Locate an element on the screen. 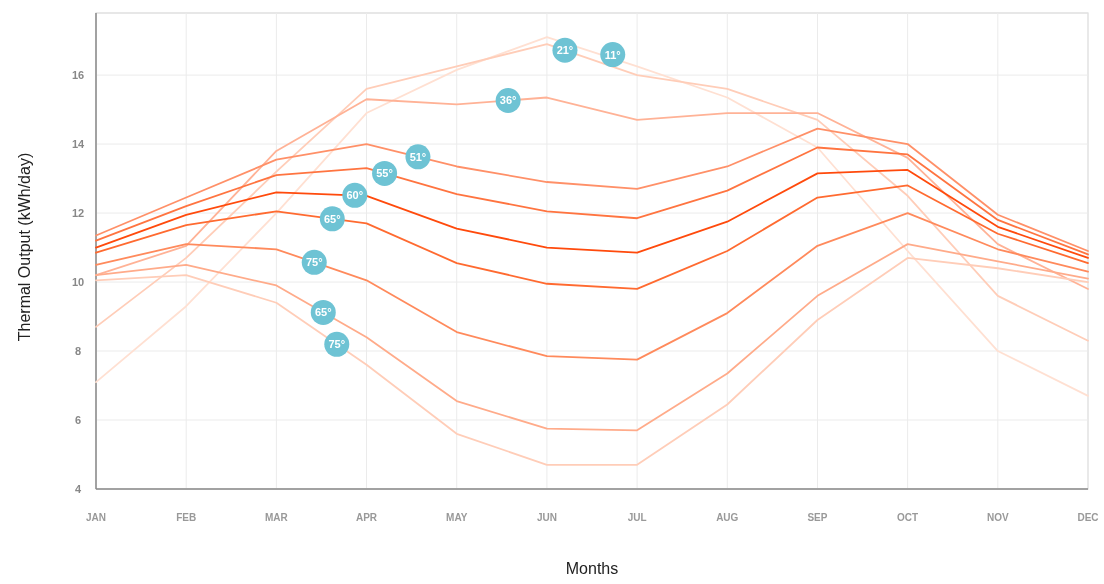 The image size is (1104, 584). y-tick-label: 16 is located at coordinates (78, 75).